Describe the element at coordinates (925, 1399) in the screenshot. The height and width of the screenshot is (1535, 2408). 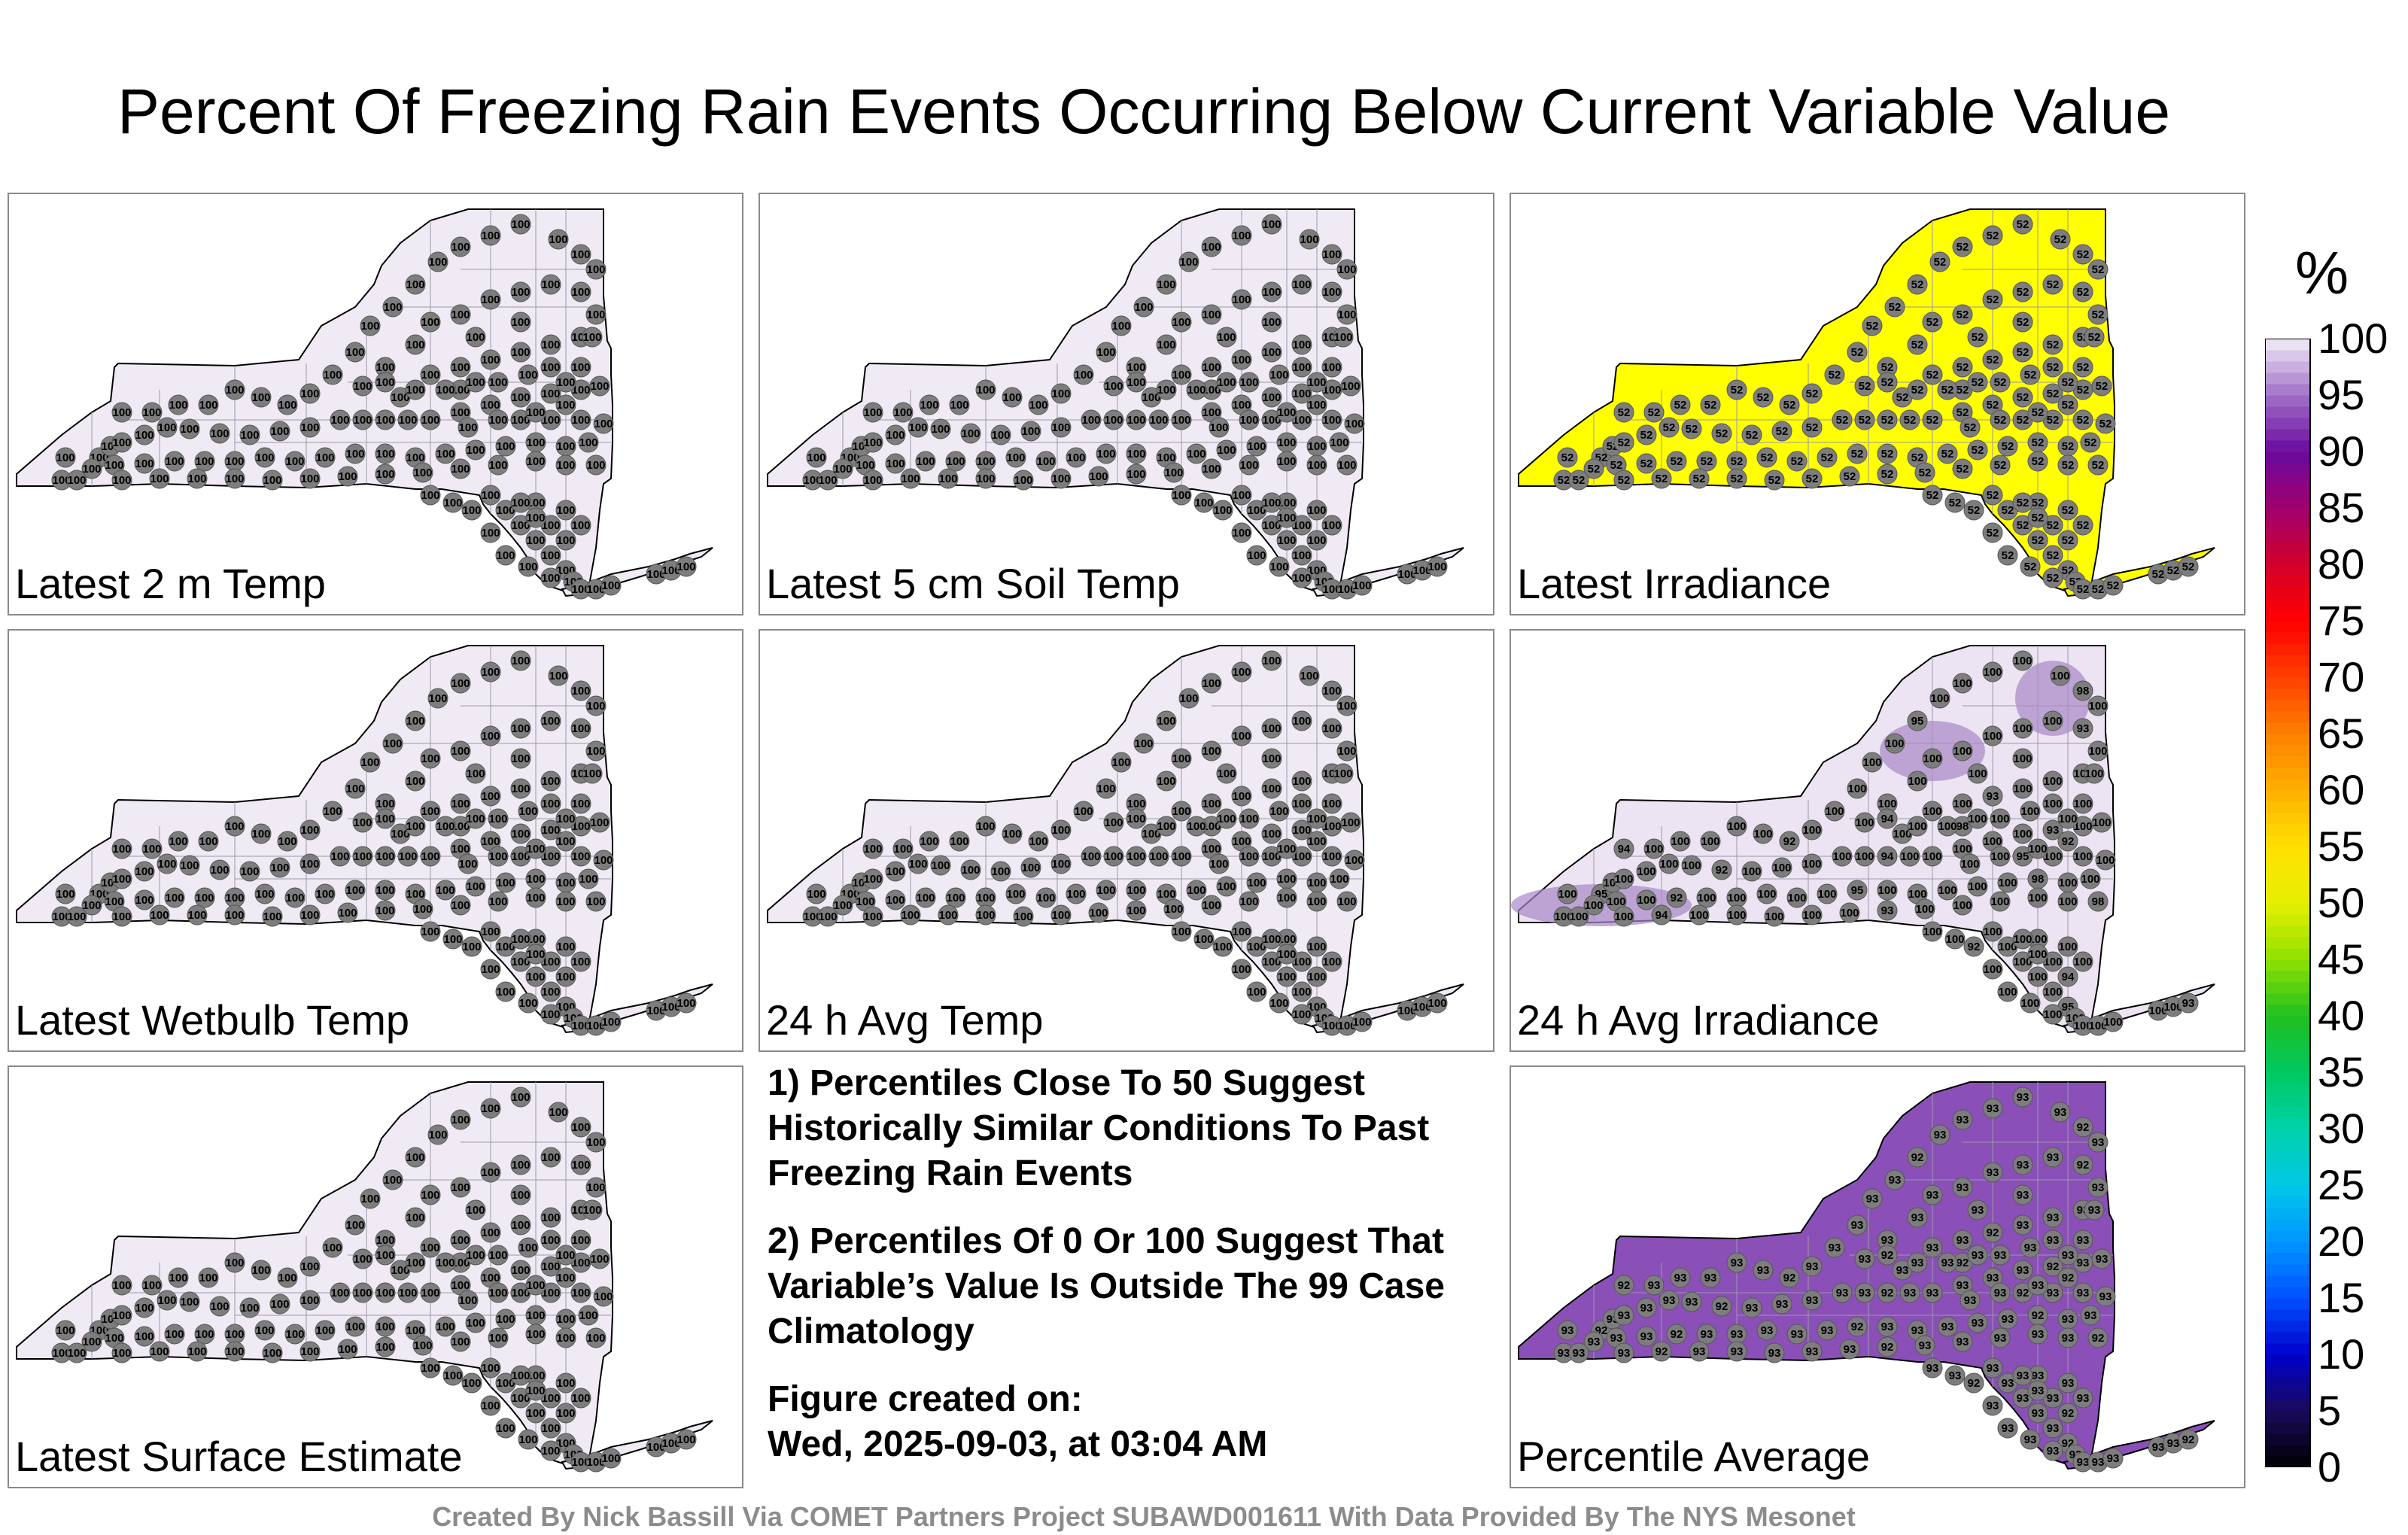
I see `created-label: Figure created on:` at that location.